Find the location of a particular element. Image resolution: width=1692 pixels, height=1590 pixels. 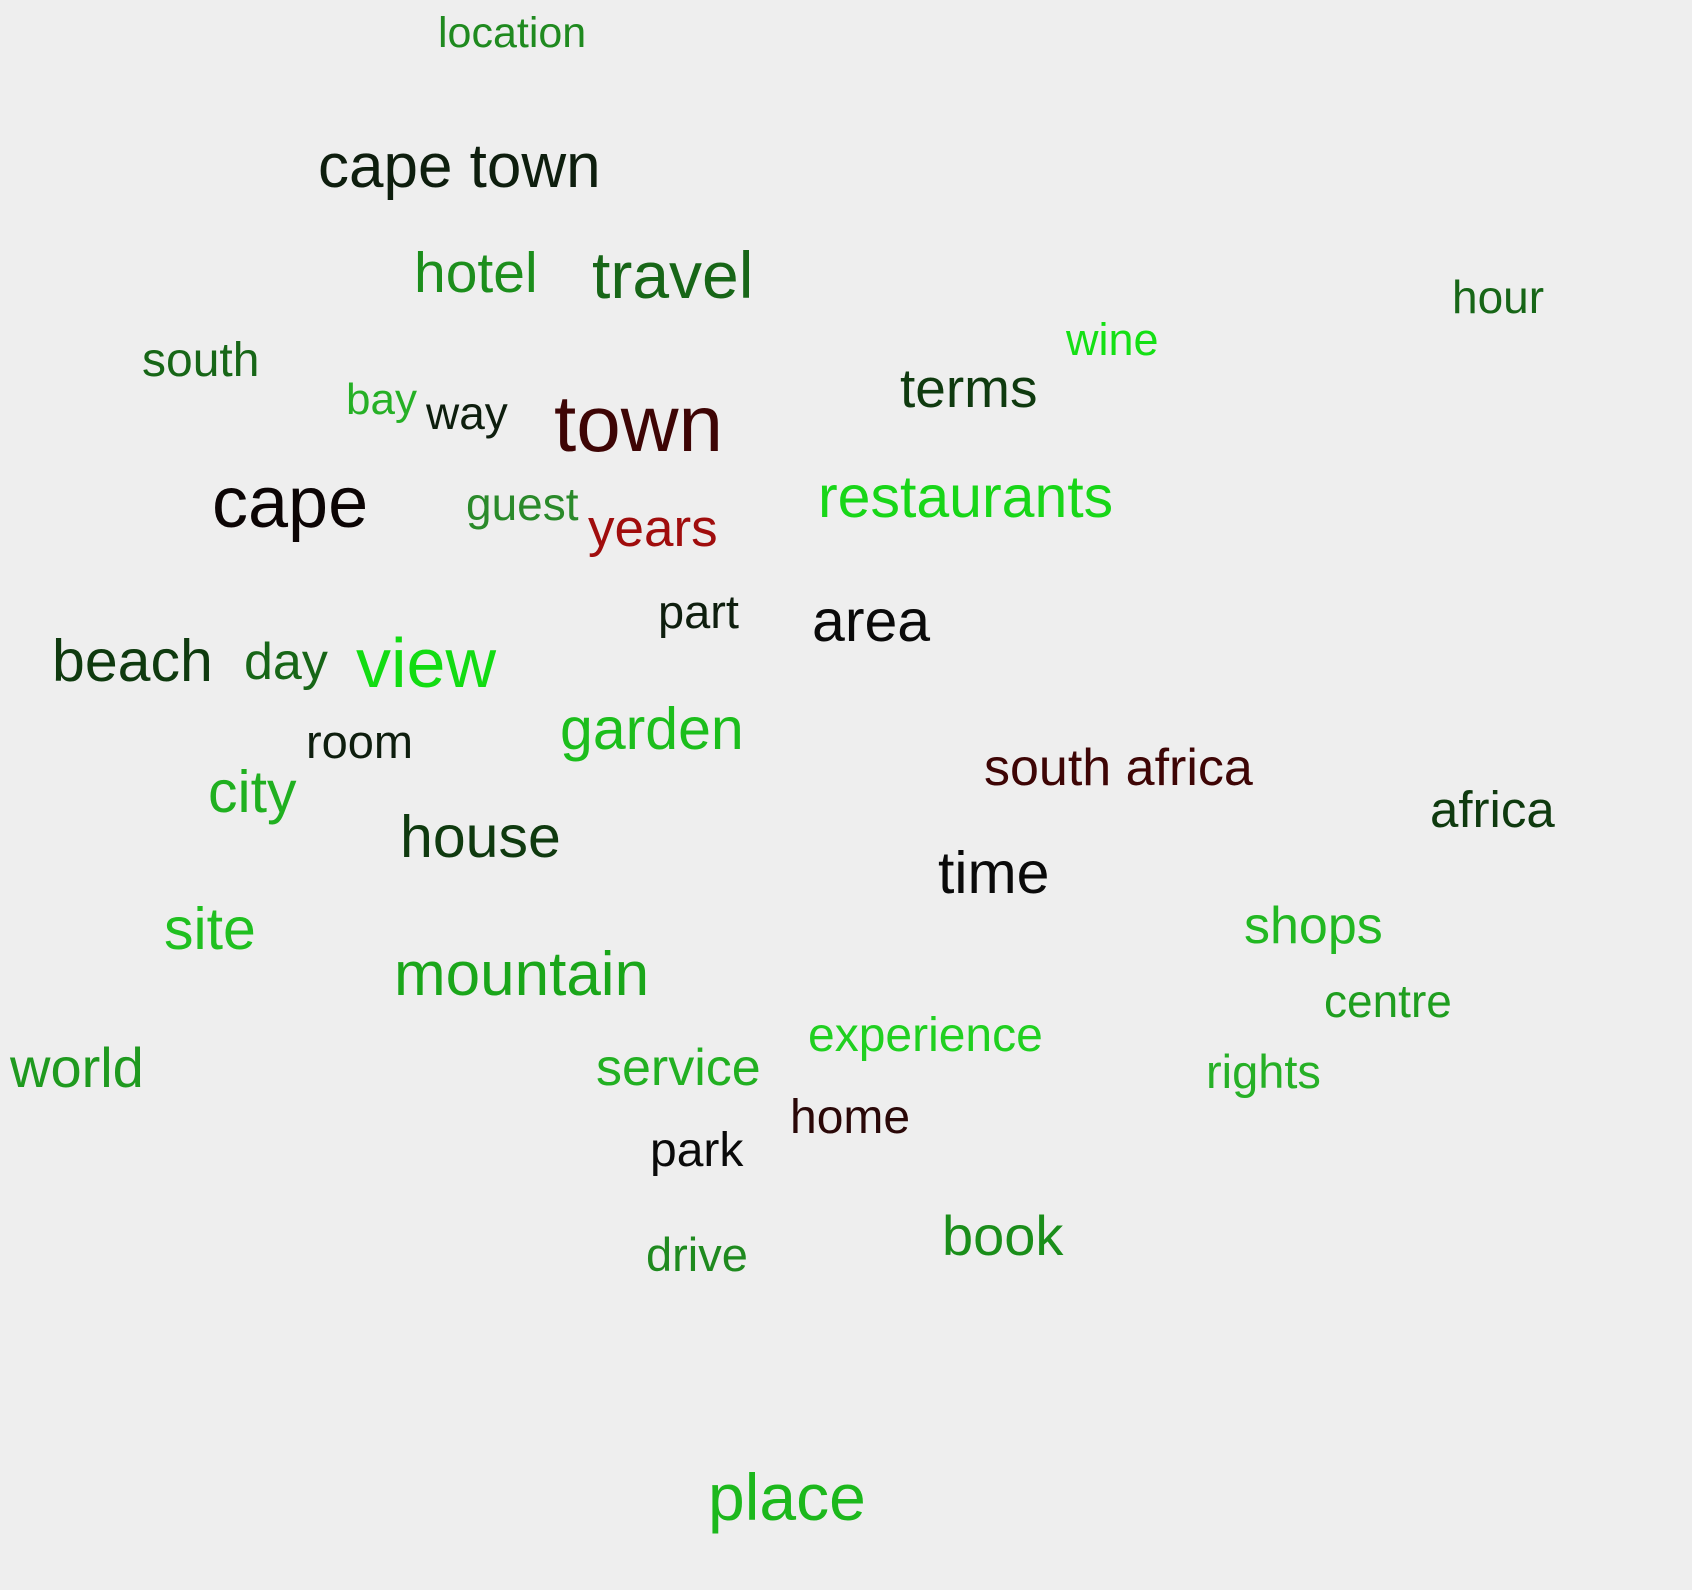

word-area: area is located at coordinates (871, 621).